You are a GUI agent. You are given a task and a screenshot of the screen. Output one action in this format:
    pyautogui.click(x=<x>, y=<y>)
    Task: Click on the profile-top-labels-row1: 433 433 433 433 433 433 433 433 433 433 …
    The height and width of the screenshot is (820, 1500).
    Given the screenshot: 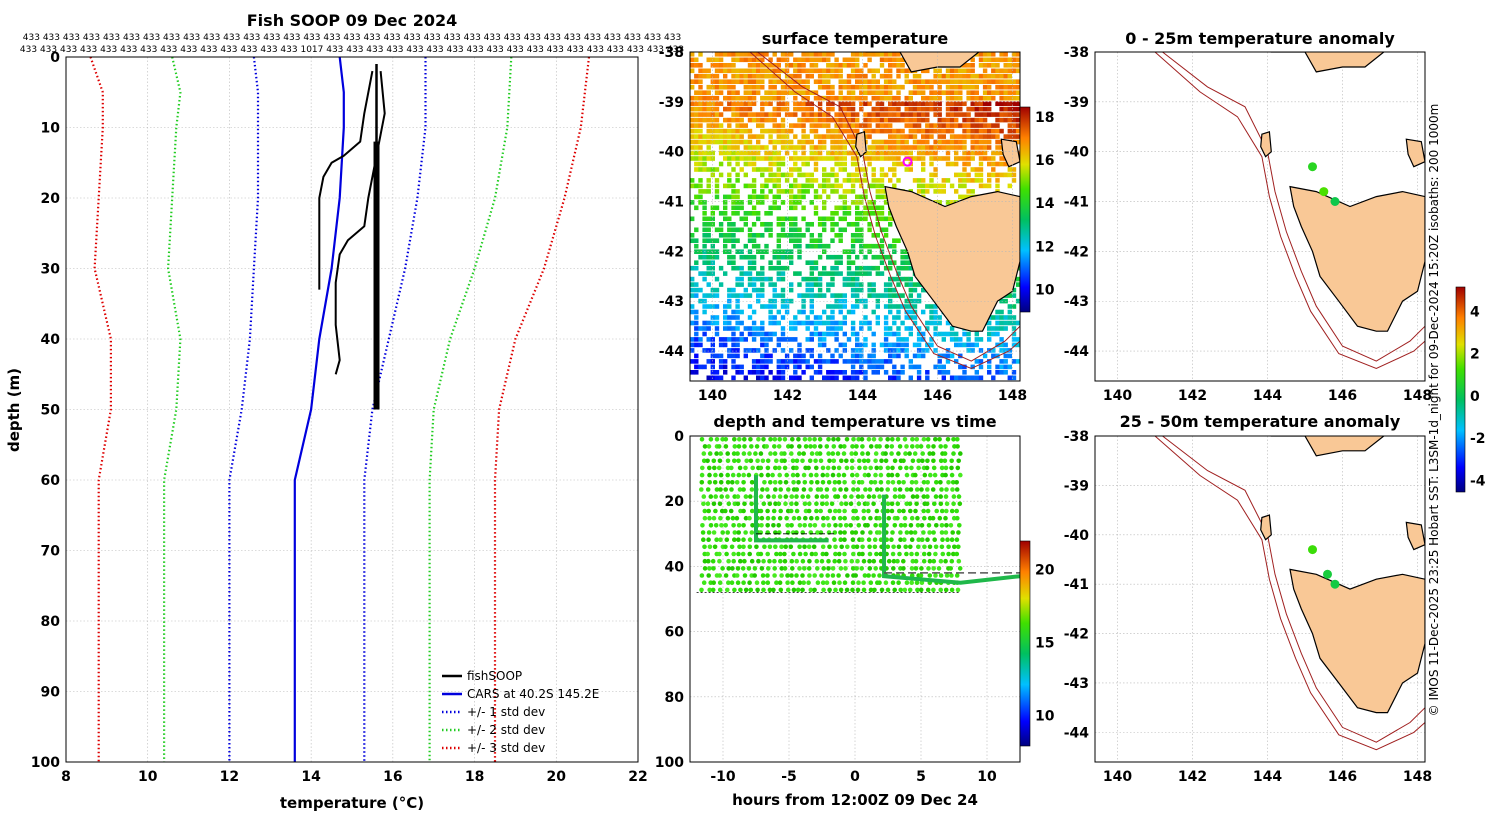 What is the action you would take?
    pyautogui.click(x=352, y=38)
    